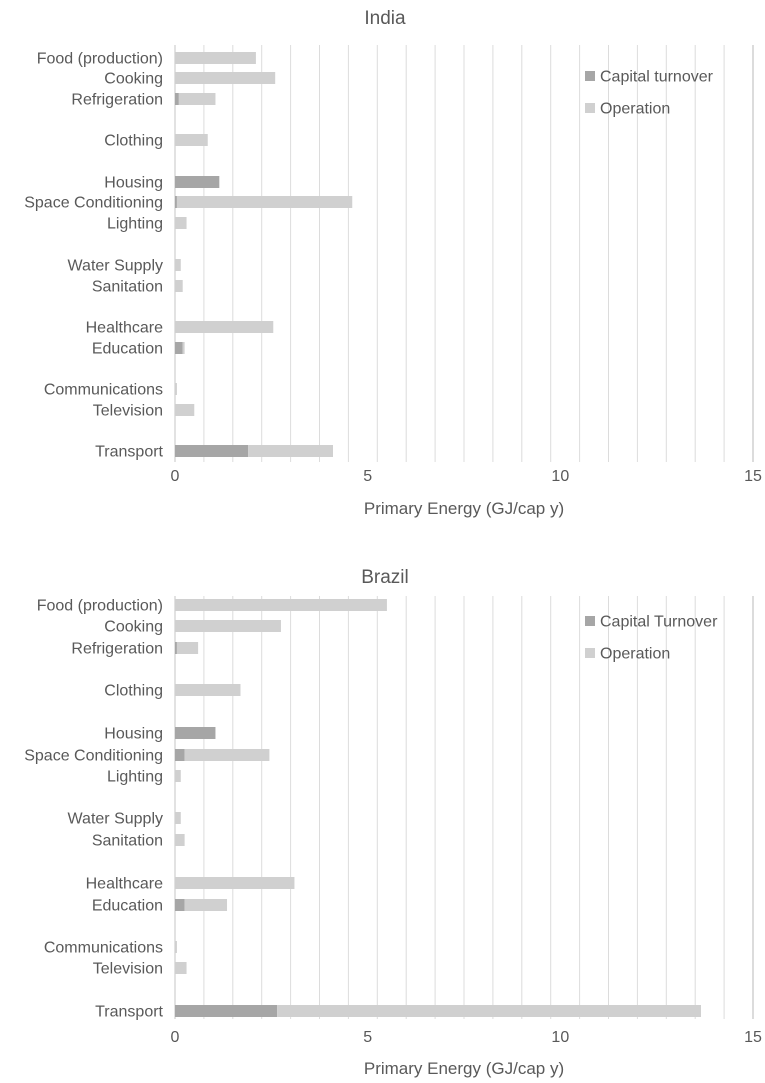 The width and height of the screenshot is (765, 1083). I want to click on legend-label: Capital turnover, so click(657, 77).